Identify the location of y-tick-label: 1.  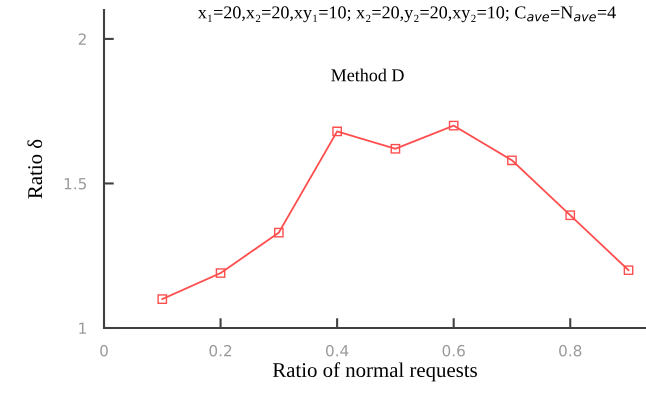
(82, 328).